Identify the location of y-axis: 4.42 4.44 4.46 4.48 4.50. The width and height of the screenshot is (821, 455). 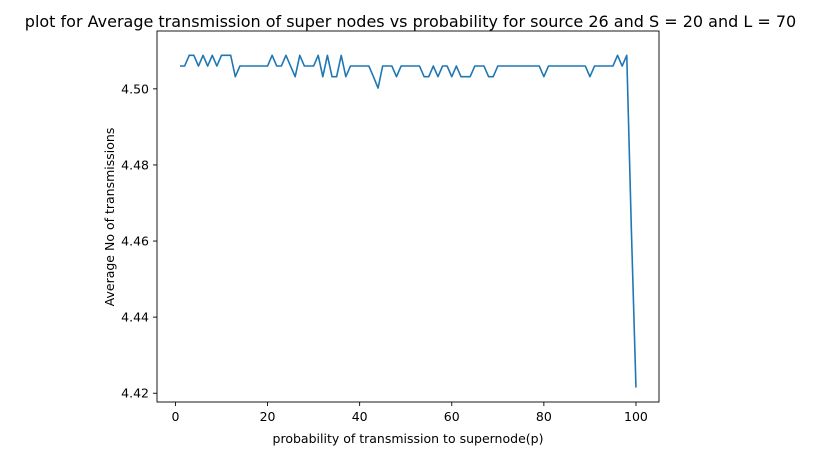
(139, 241).